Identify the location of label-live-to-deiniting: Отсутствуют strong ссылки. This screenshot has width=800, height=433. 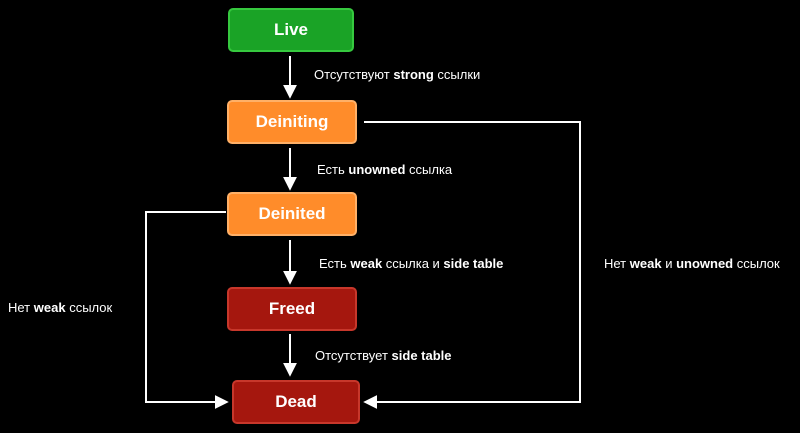
(397, 74).